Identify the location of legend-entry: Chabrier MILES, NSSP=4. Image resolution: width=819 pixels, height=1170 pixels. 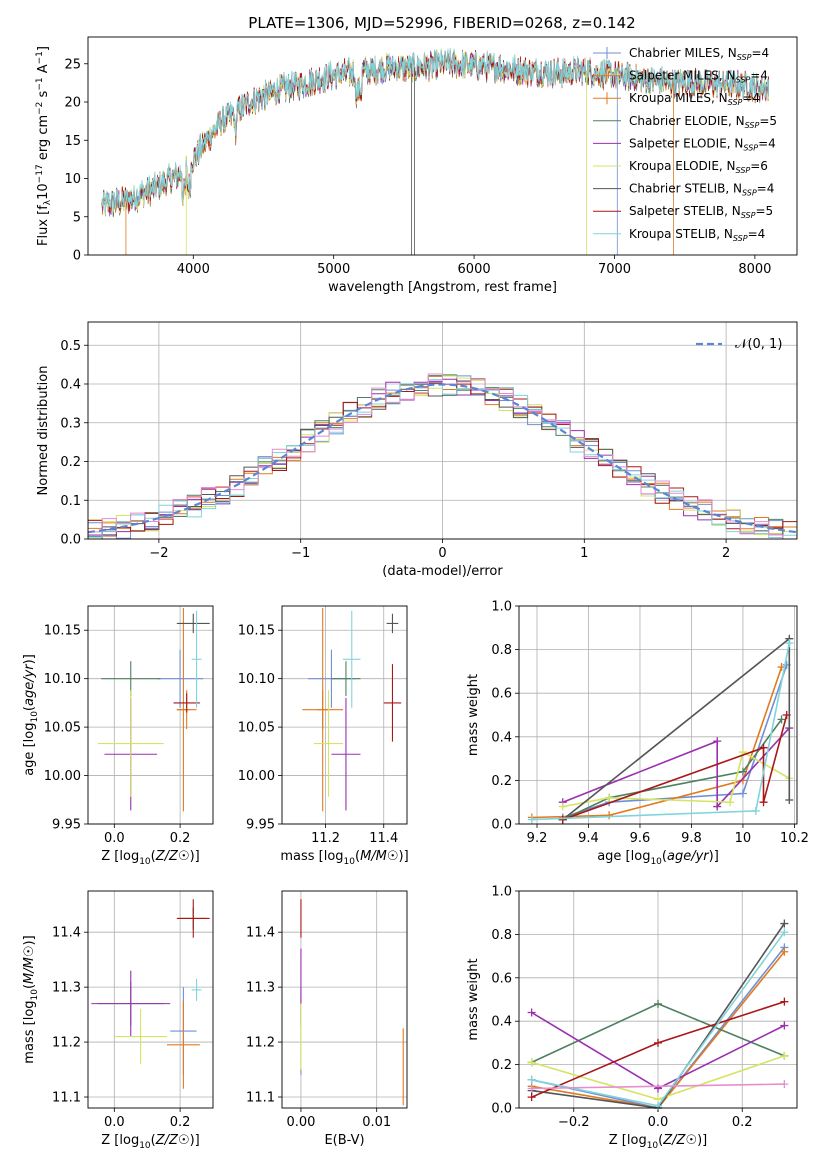
(699, 54).